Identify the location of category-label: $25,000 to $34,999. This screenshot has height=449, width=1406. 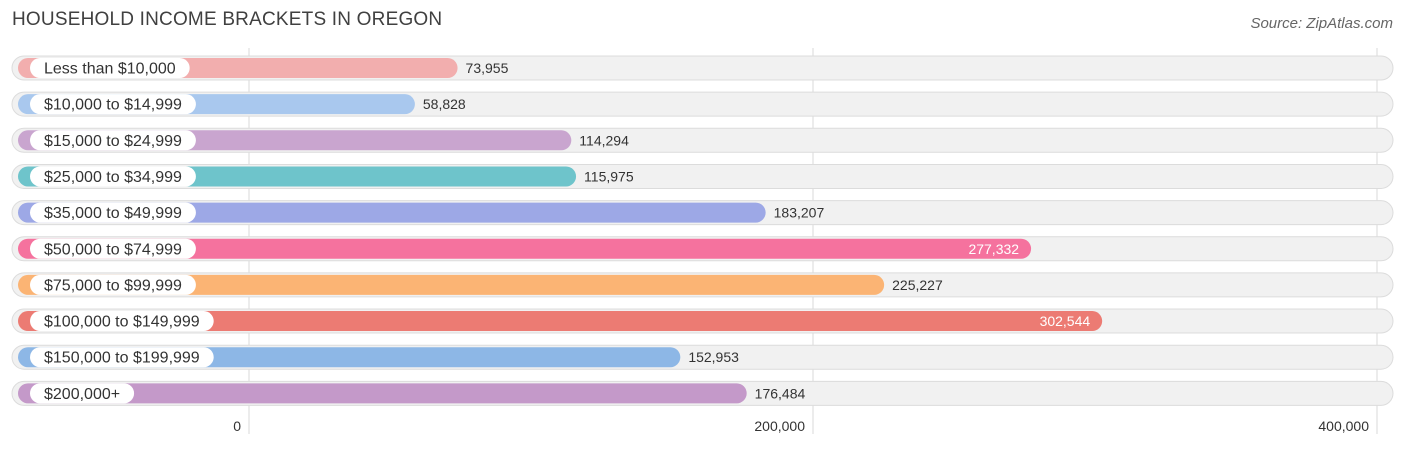
(113, 177).